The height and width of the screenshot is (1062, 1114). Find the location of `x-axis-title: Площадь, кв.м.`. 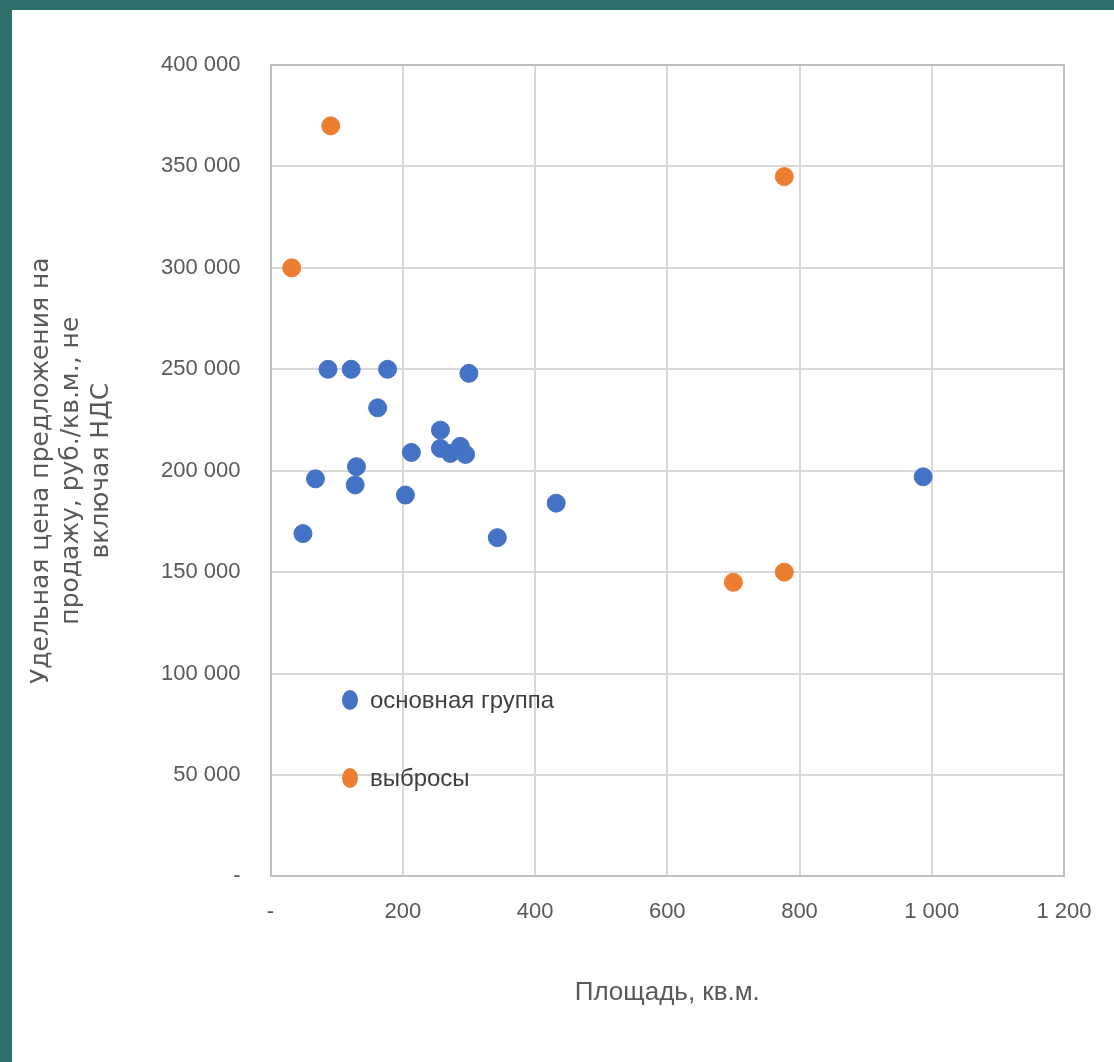

x-axis-title: Площадь, кв.м. is located at coordinates (667, 990).